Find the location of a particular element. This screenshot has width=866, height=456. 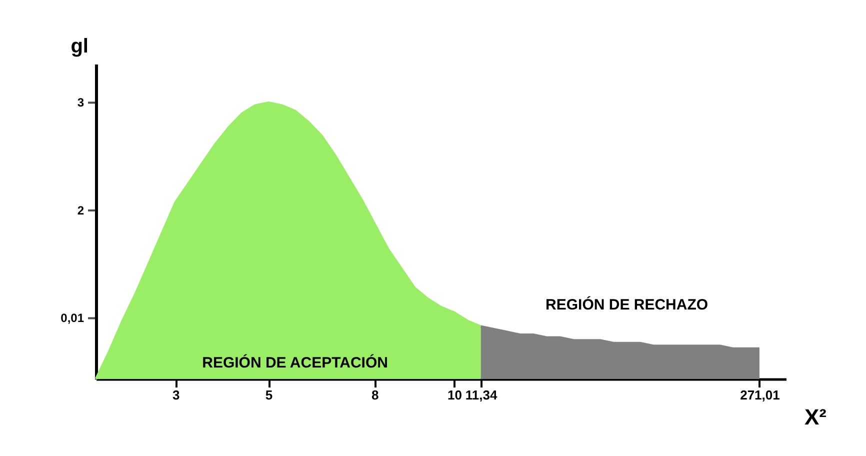

x-tick-label: 10 is located at coordinates (455, 395).